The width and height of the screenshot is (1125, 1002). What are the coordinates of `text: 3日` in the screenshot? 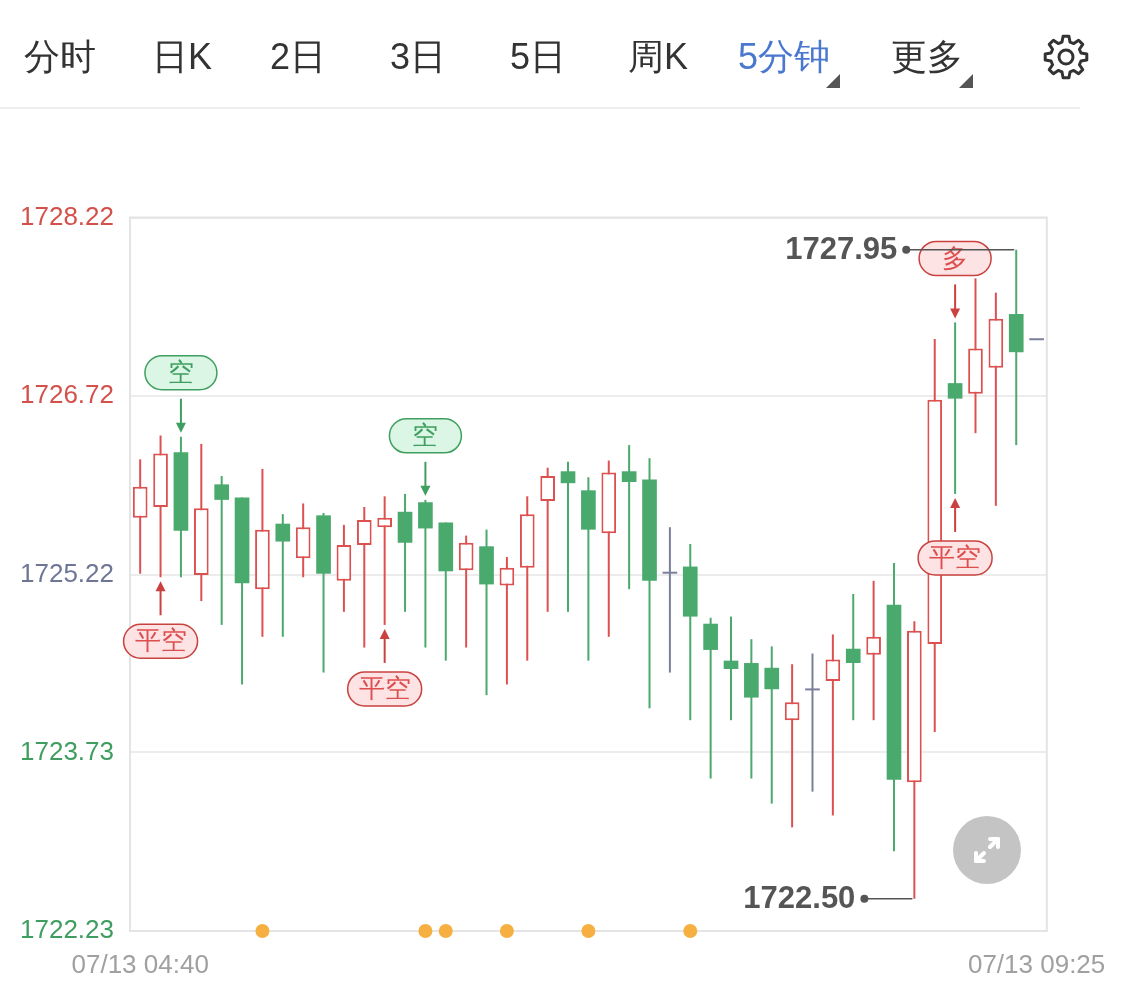 It's located at (418, 56).